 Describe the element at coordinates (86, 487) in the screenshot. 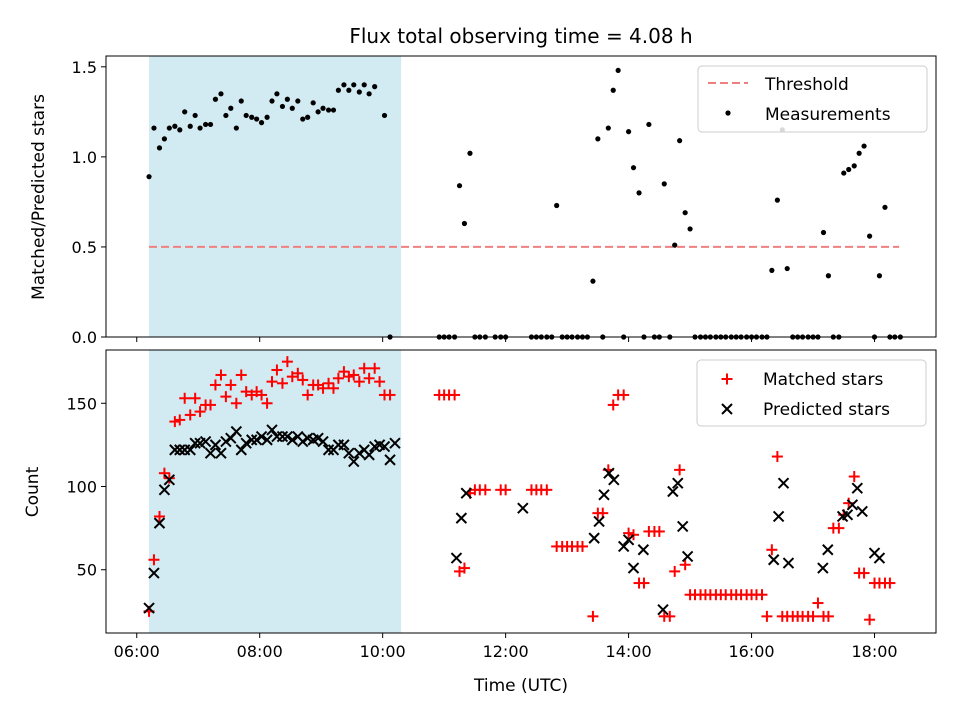

I see `bottom-y-ticks: 50 100 150` at that location.